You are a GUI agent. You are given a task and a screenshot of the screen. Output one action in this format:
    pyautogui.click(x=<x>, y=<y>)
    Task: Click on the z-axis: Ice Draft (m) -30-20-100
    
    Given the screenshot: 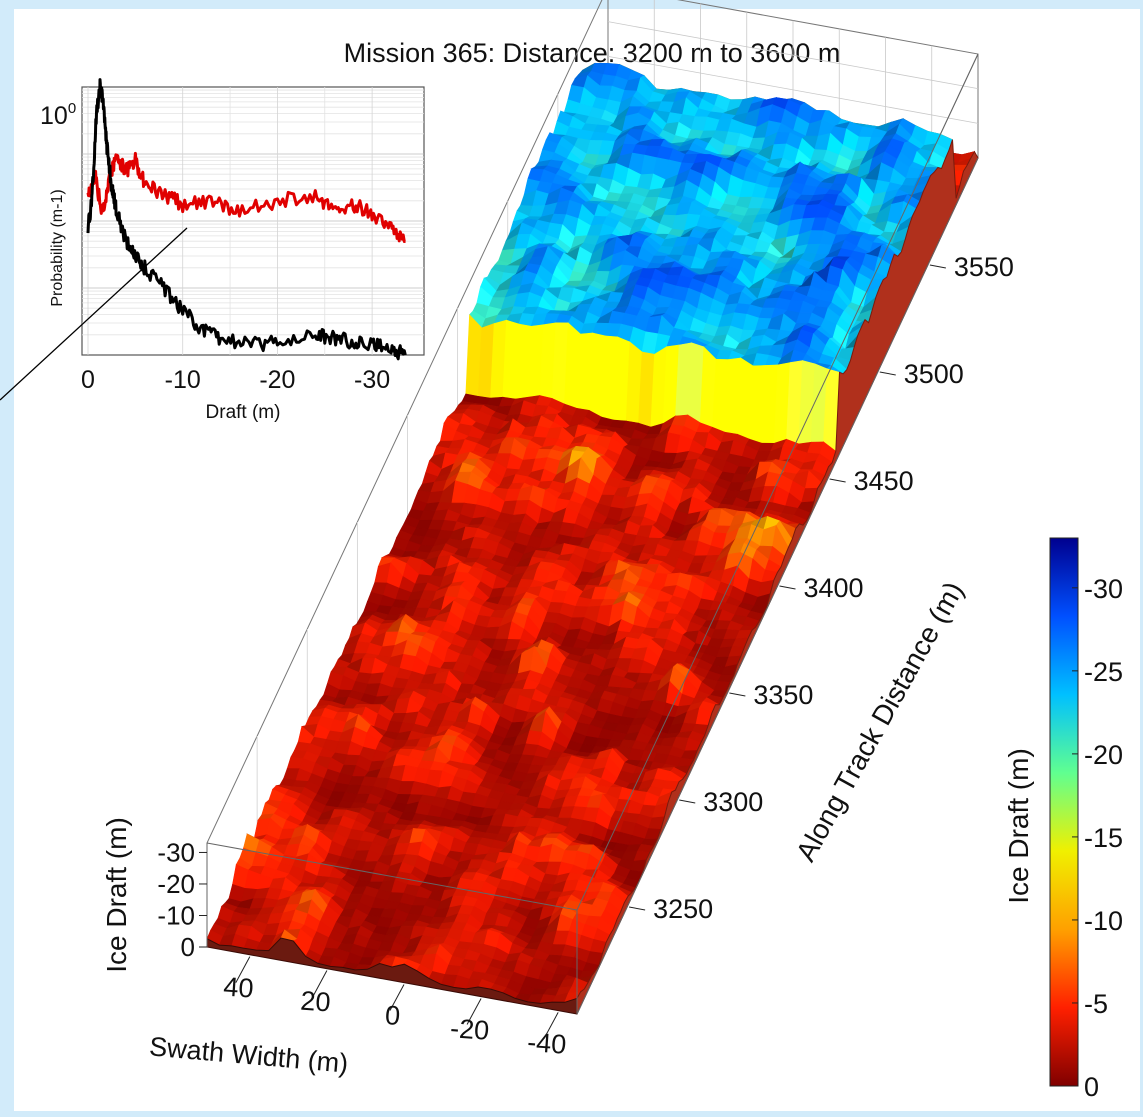 What is the action you would take?
    pyautogui.click(x=154, y=895)
    